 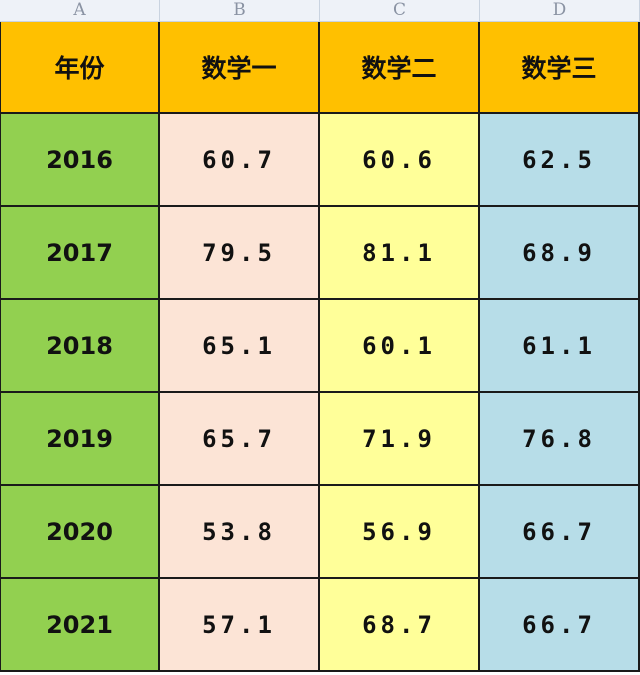 I want to click on header-cell-math3: 数学三, so click(x=560, y=68).